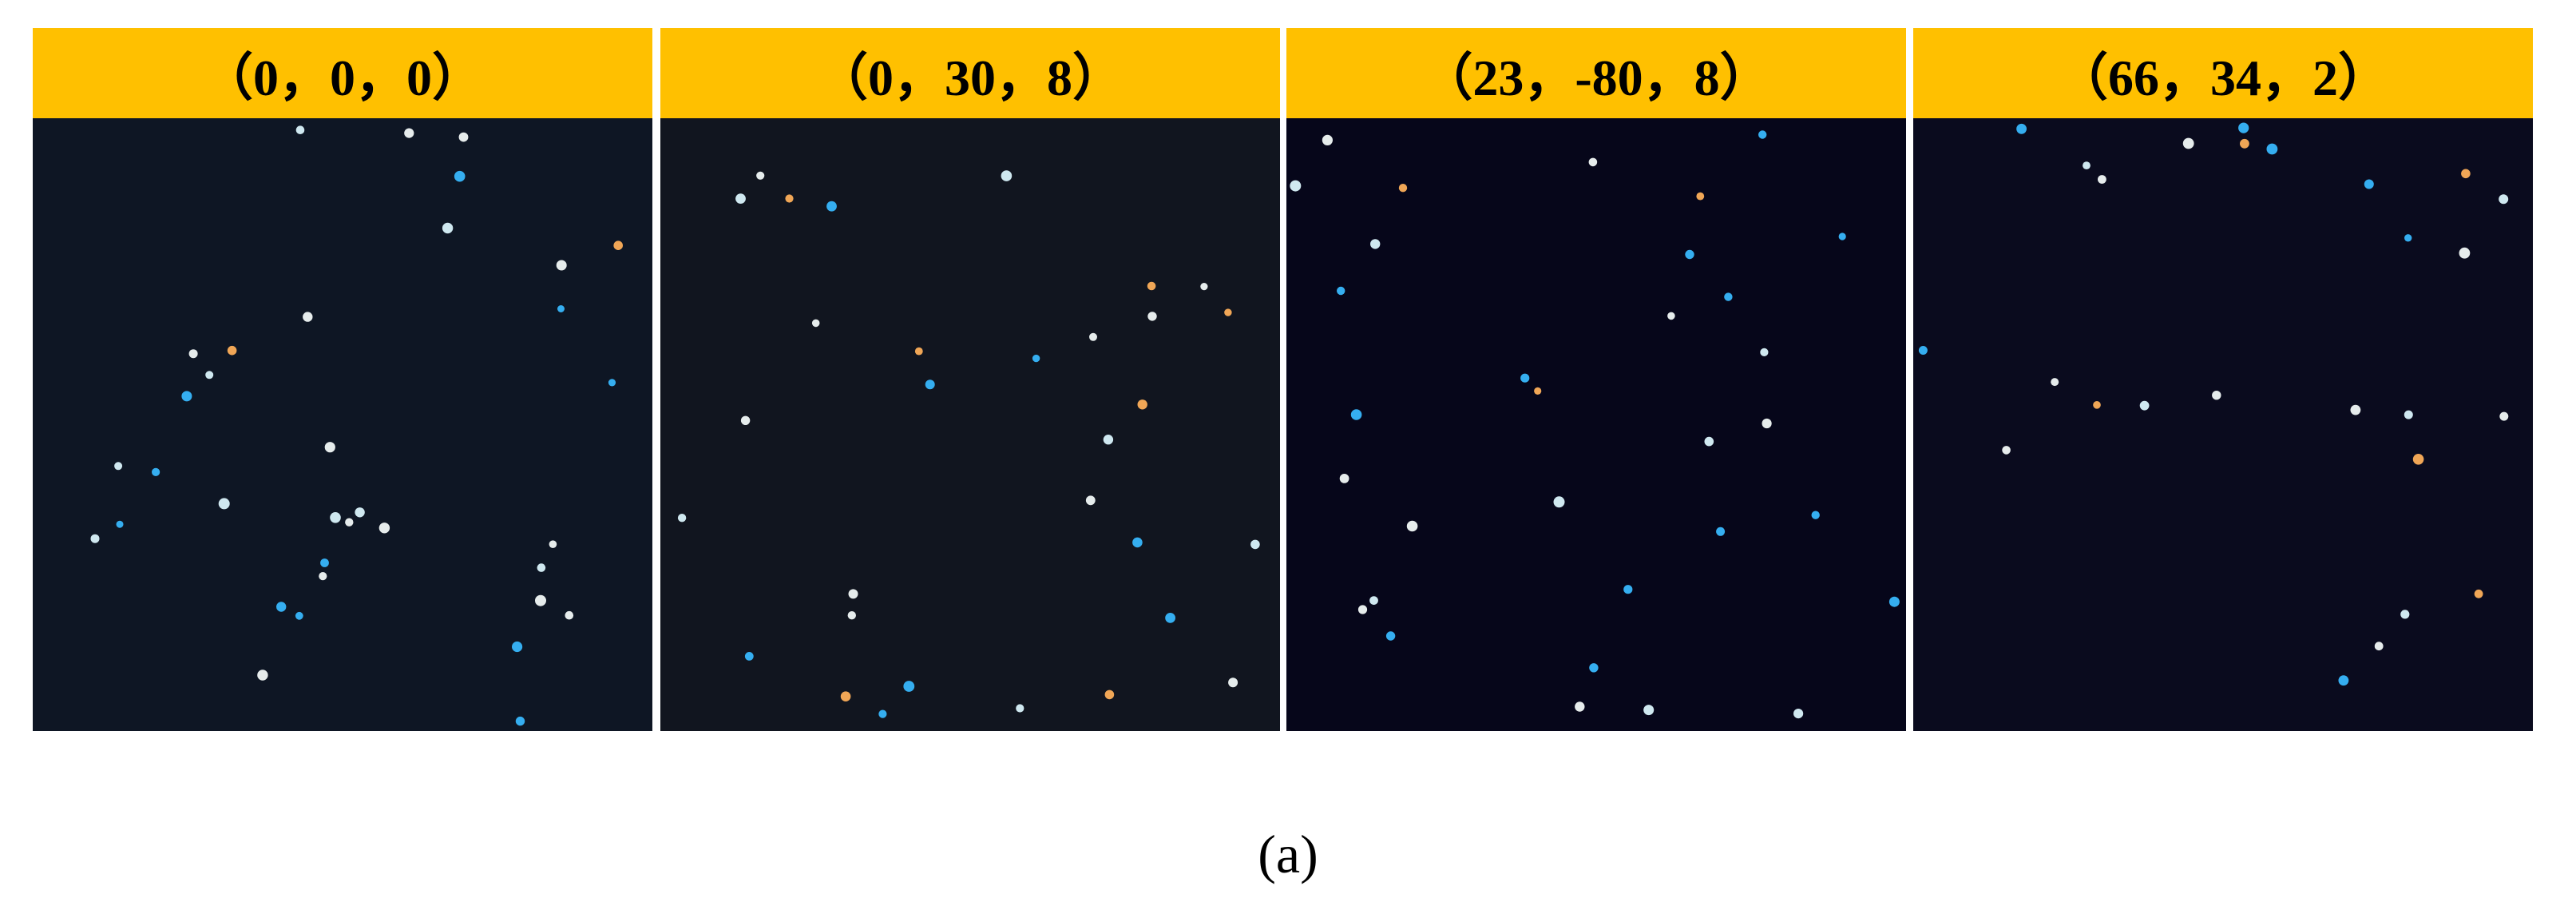  I want to click on panel-label: （0，0，0）, so click(343, 73).